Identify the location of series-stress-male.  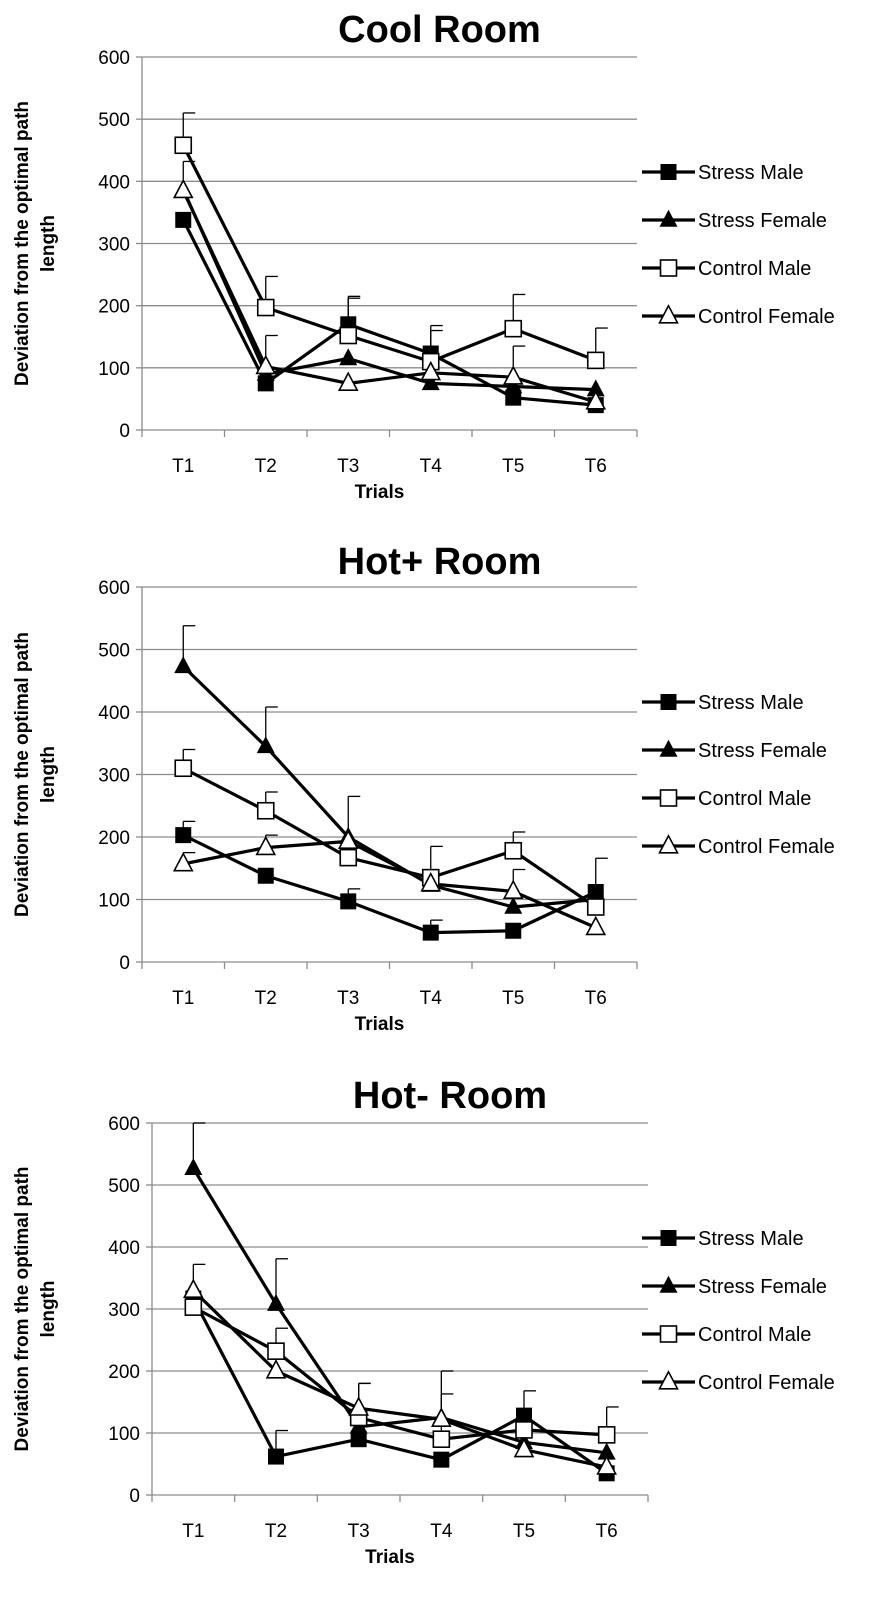
(389, 877).